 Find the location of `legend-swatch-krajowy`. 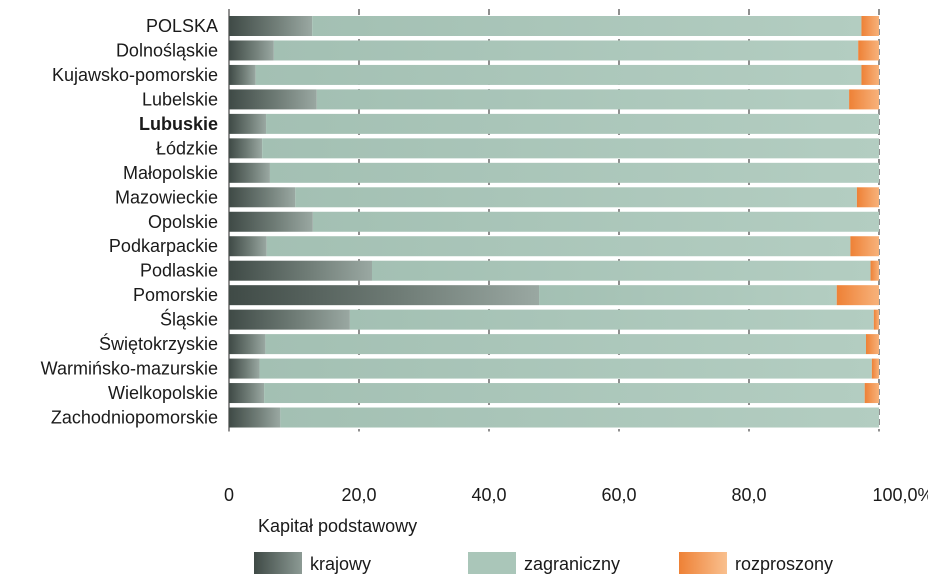

legend-swatch-krajowy is located at coordinates (278, 563).